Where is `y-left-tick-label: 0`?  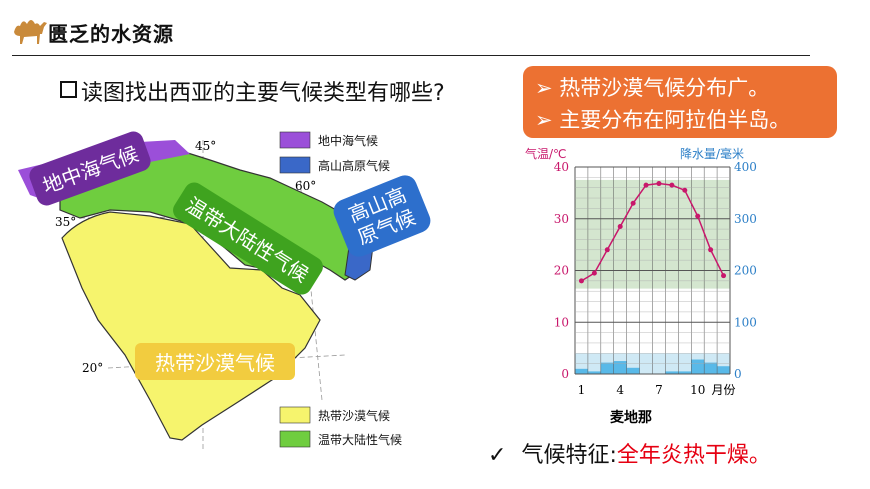
y-left-tick-label: 0 is located at coordinates (565, 374).